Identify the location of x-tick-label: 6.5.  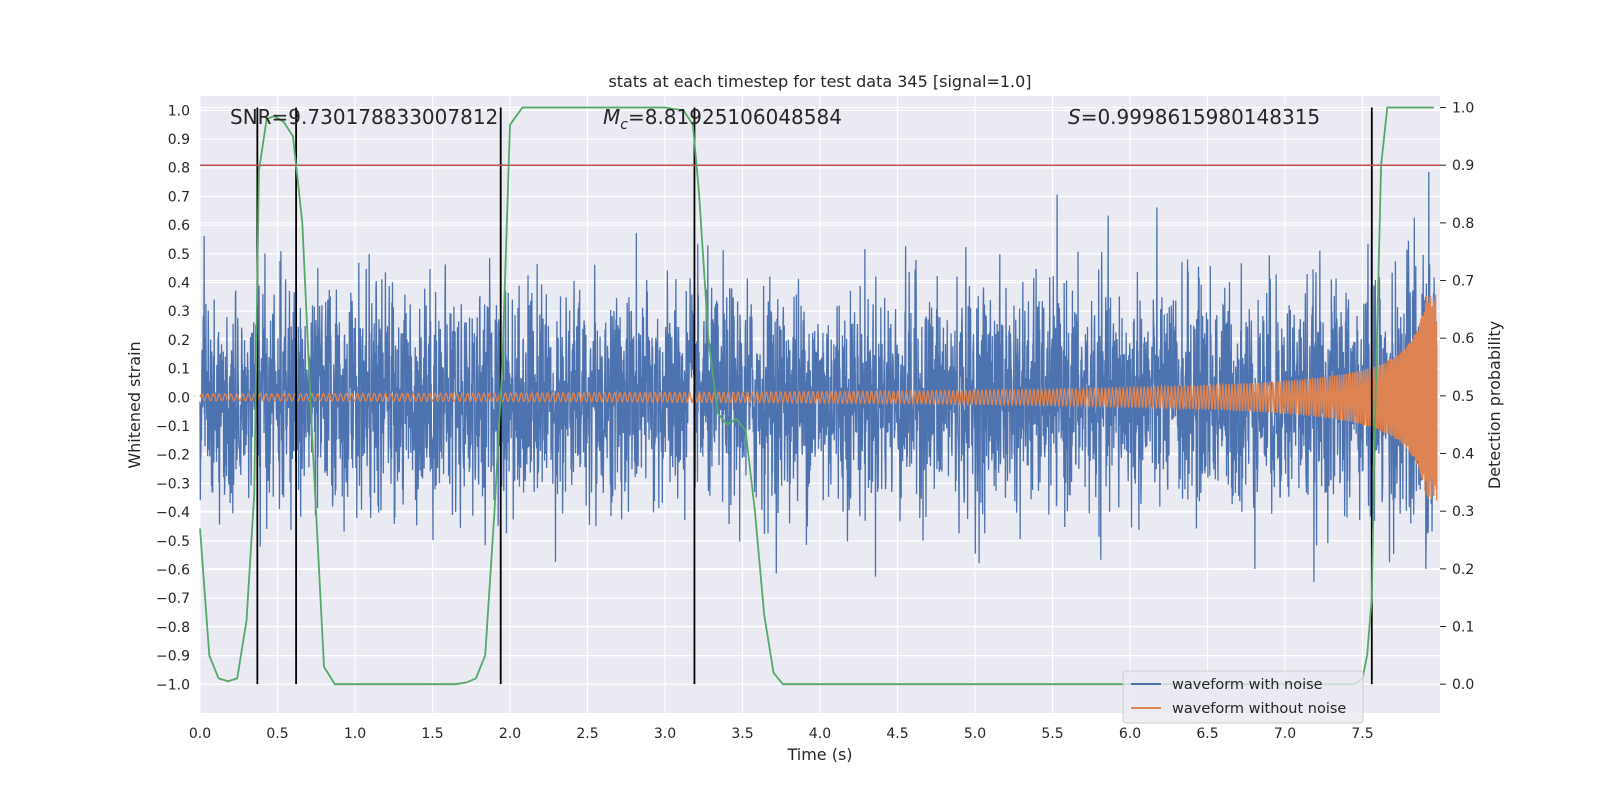
(1207, 734).